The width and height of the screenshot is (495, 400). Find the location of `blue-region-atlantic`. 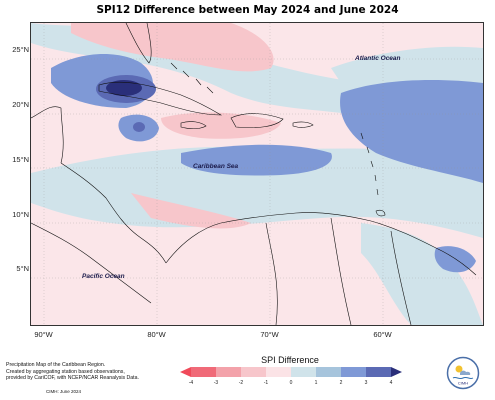

blue-region-atlantic is located at coordinates (411, 131).